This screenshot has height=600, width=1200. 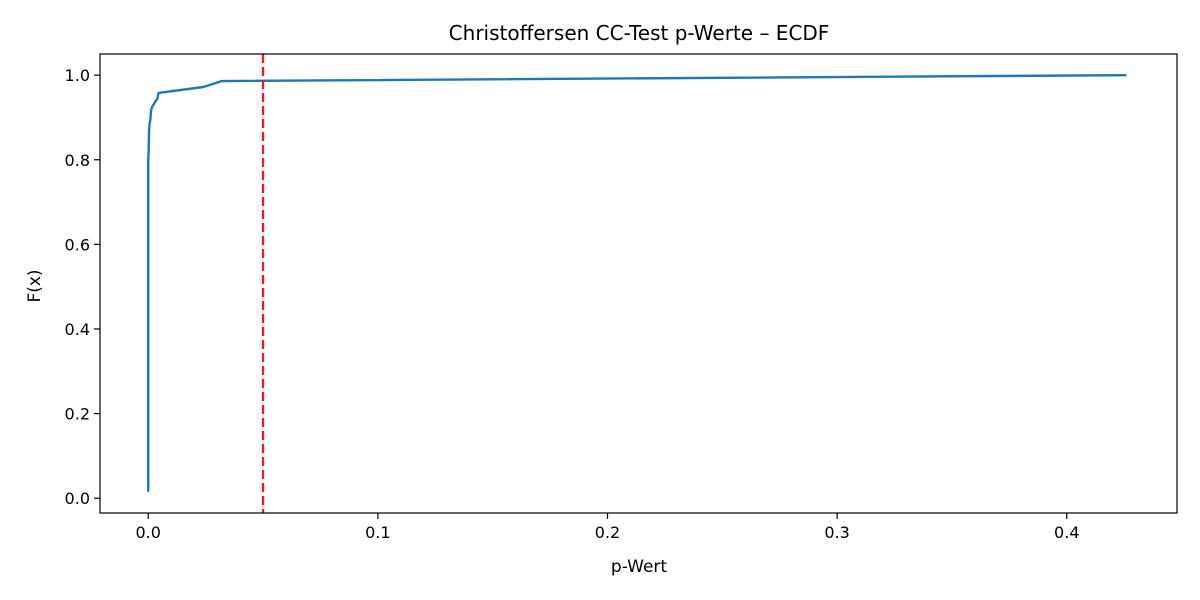 I want to click on chart-title: Christoffersen CC-Test p-Werte – ECDF, so click(x=639, y=33).